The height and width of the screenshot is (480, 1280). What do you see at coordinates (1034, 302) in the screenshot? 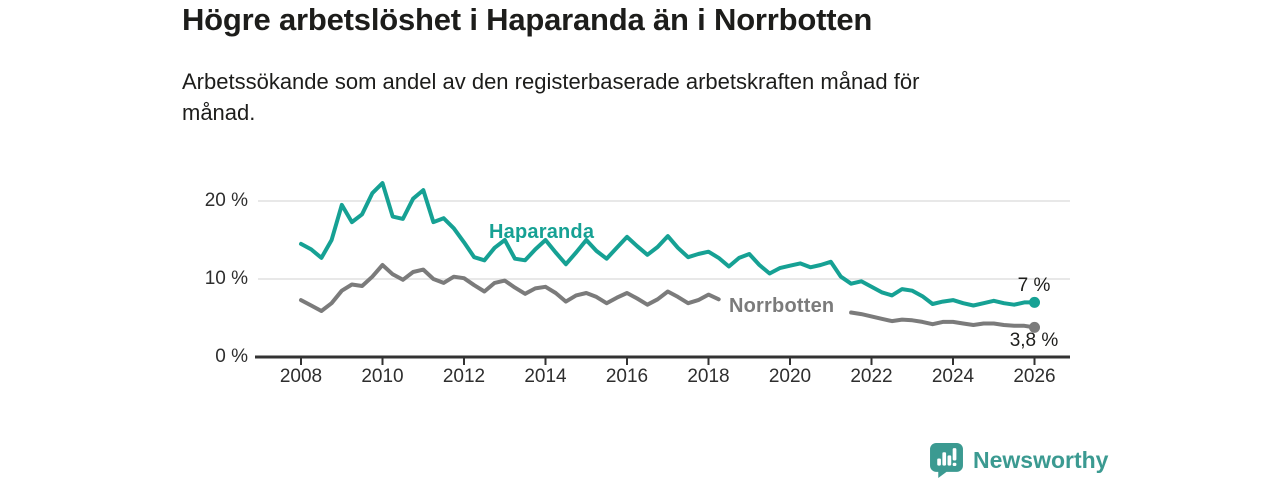
I see `end-dot-haparanda` at bounding box center [1034, 302].